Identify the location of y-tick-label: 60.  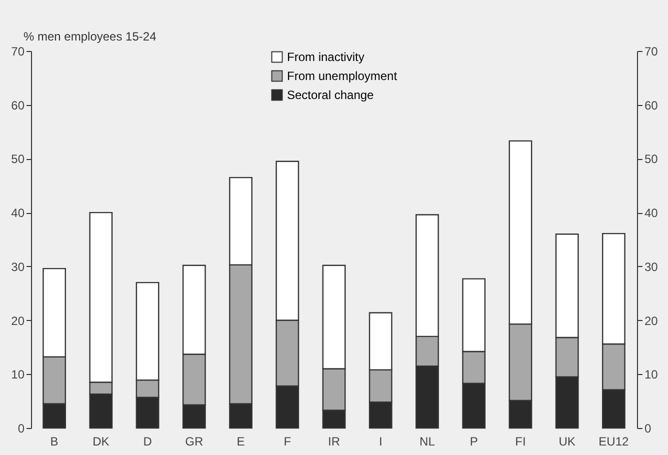
(18, 105).